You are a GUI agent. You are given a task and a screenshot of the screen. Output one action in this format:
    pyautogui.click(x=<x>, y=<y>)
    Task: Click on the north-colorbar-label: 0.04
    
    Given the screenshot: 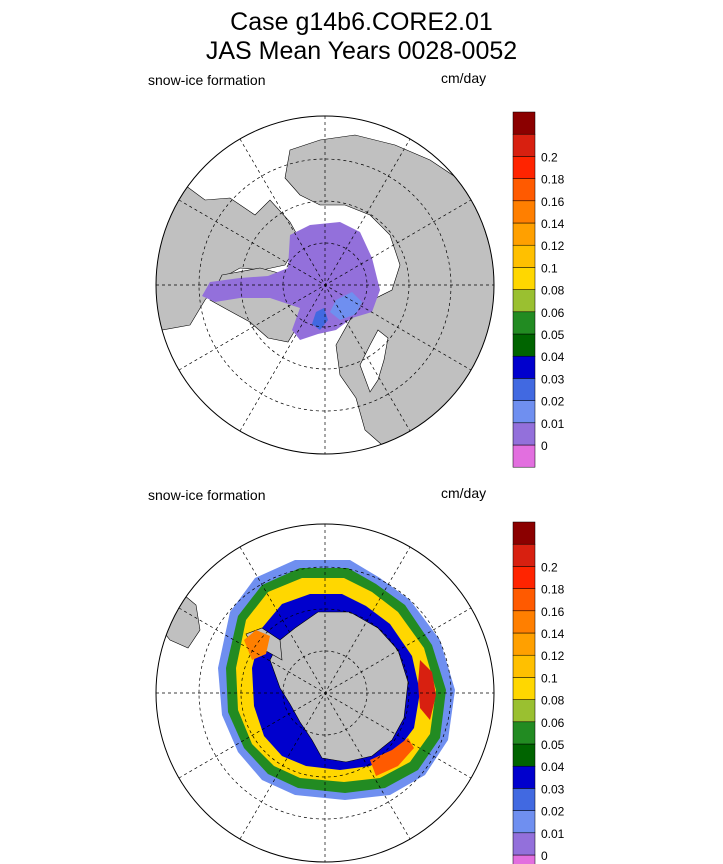 What is the action you would take?
    pyautogui.click(x=553, y=357)
    